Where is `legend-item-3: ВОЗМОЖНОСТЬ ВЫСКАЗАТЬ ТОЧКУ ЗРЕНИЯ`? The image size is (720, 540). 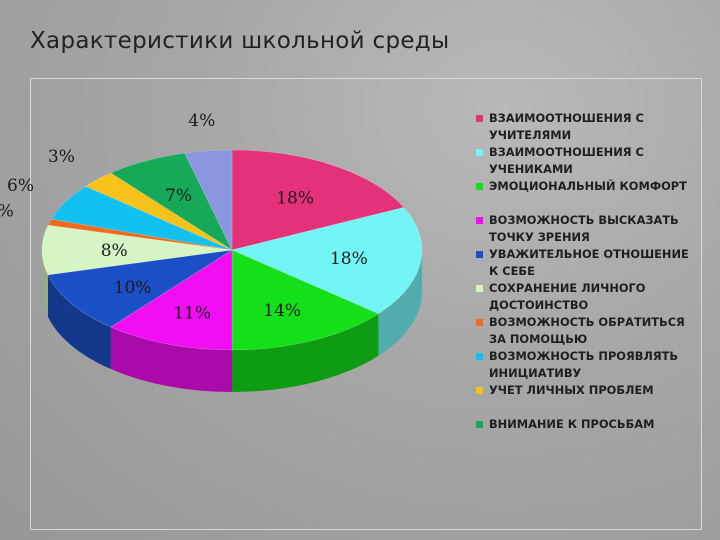
legend-item-3: ВОЗМОЖНОСТЬ ВЫСКАЗАТЬ ТОЧКУ ЗРЕНИЯ is located at coordinates (591, 229).